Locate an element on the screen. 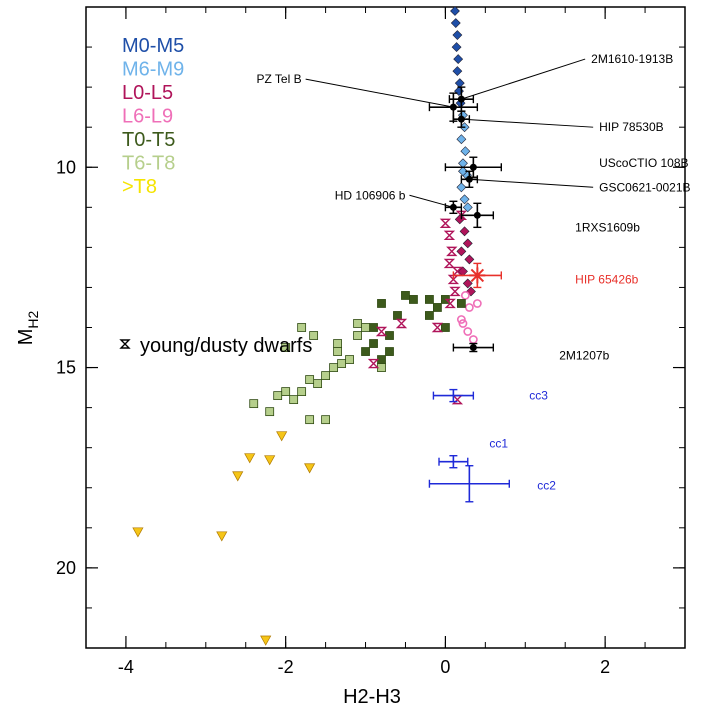 The width and height of the screenshot is (703, 716). legend-entry: L6-L9 is located at coordinates (147, 117).